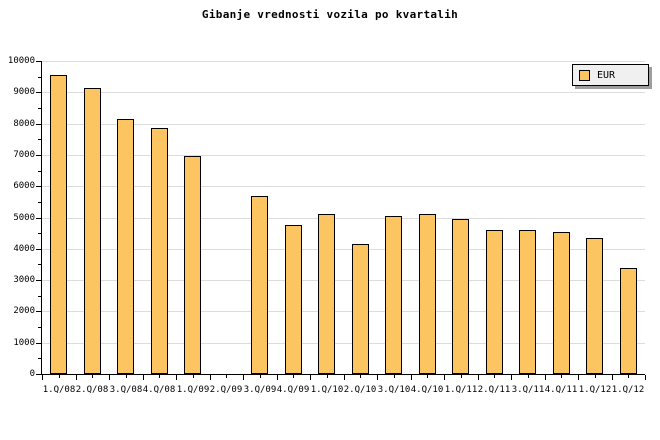 The image size is (660, 440). Describe the element at coordinates (606, 75) in the screenshot. I see `legend-label: EUR` at that location.